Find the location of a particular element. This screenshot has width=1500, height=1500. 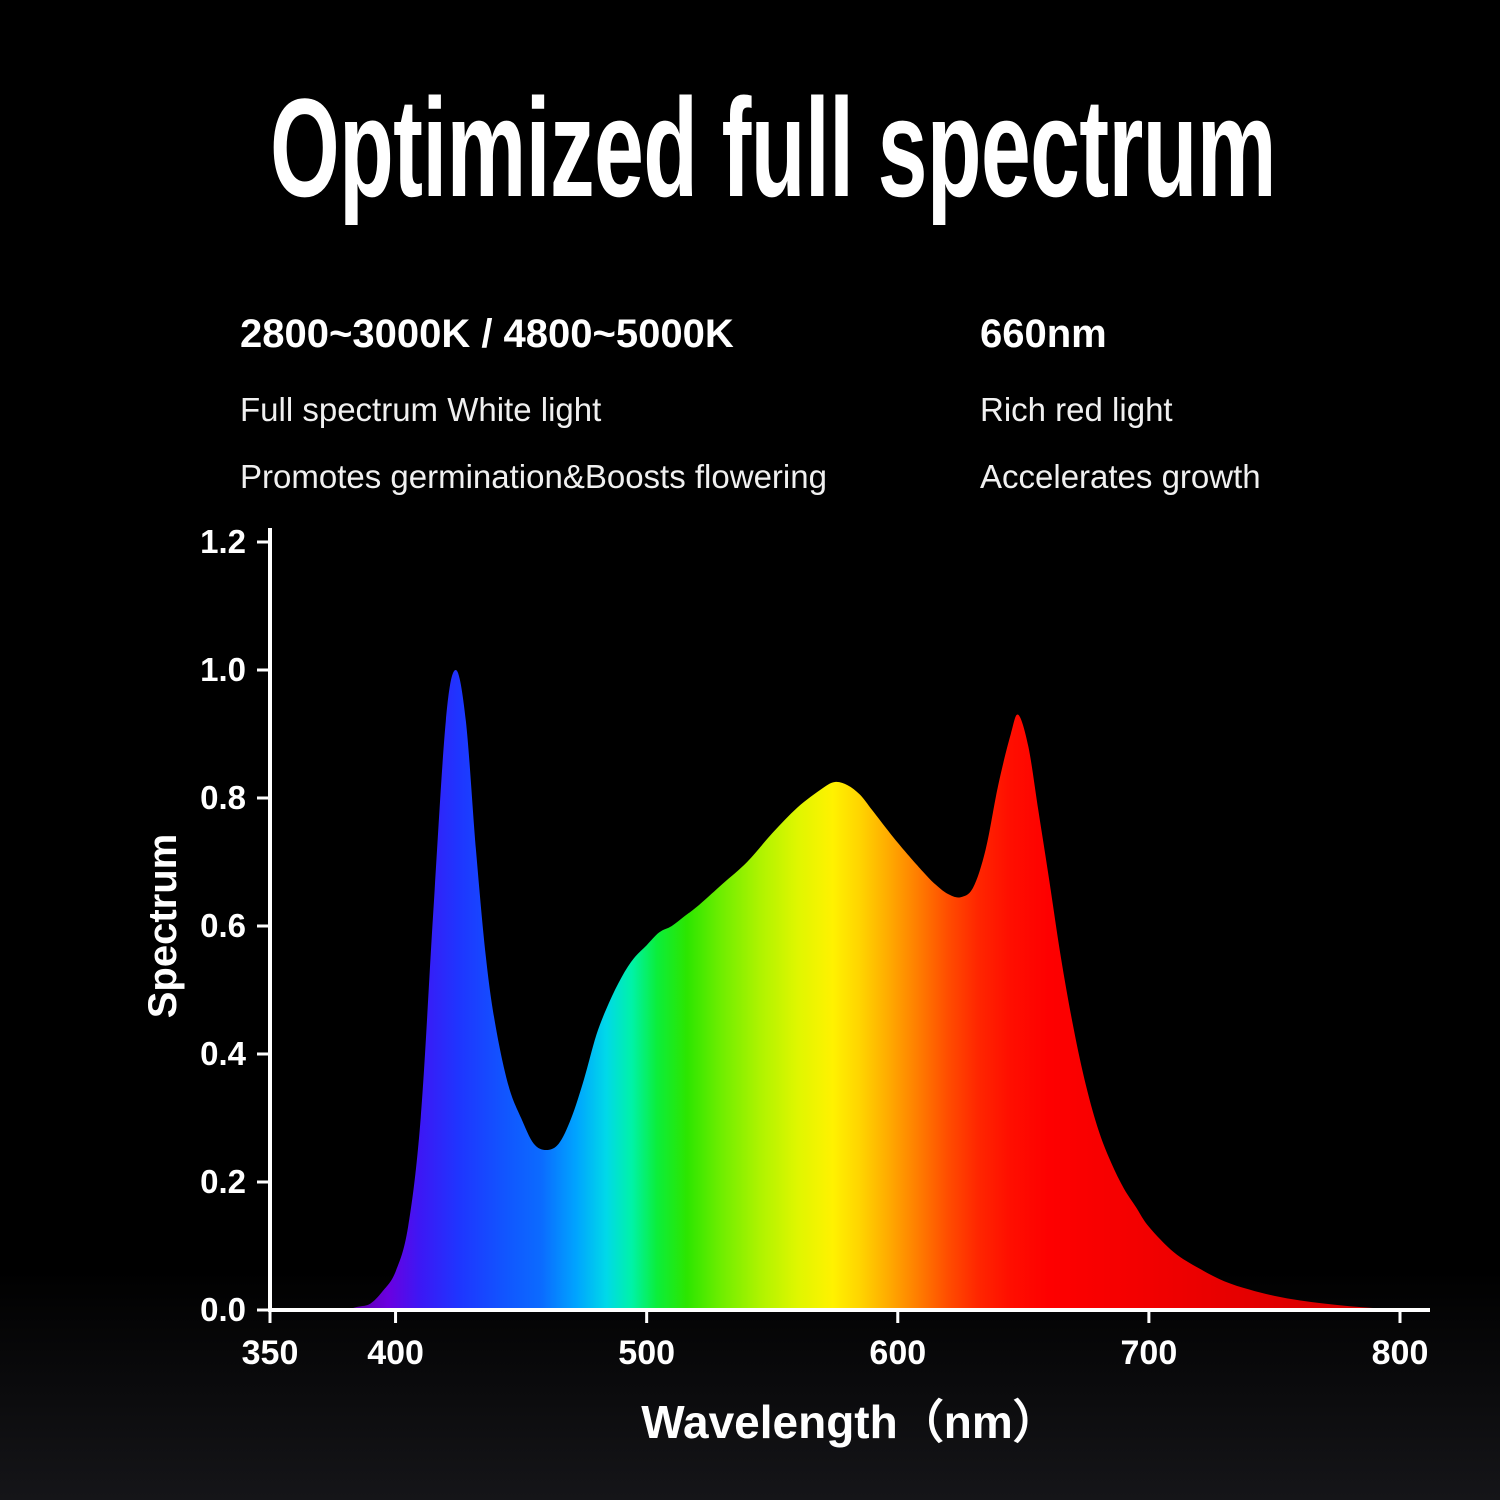

feature-line-white-light: Full spectrum White light is located at coordinates (421, 409).